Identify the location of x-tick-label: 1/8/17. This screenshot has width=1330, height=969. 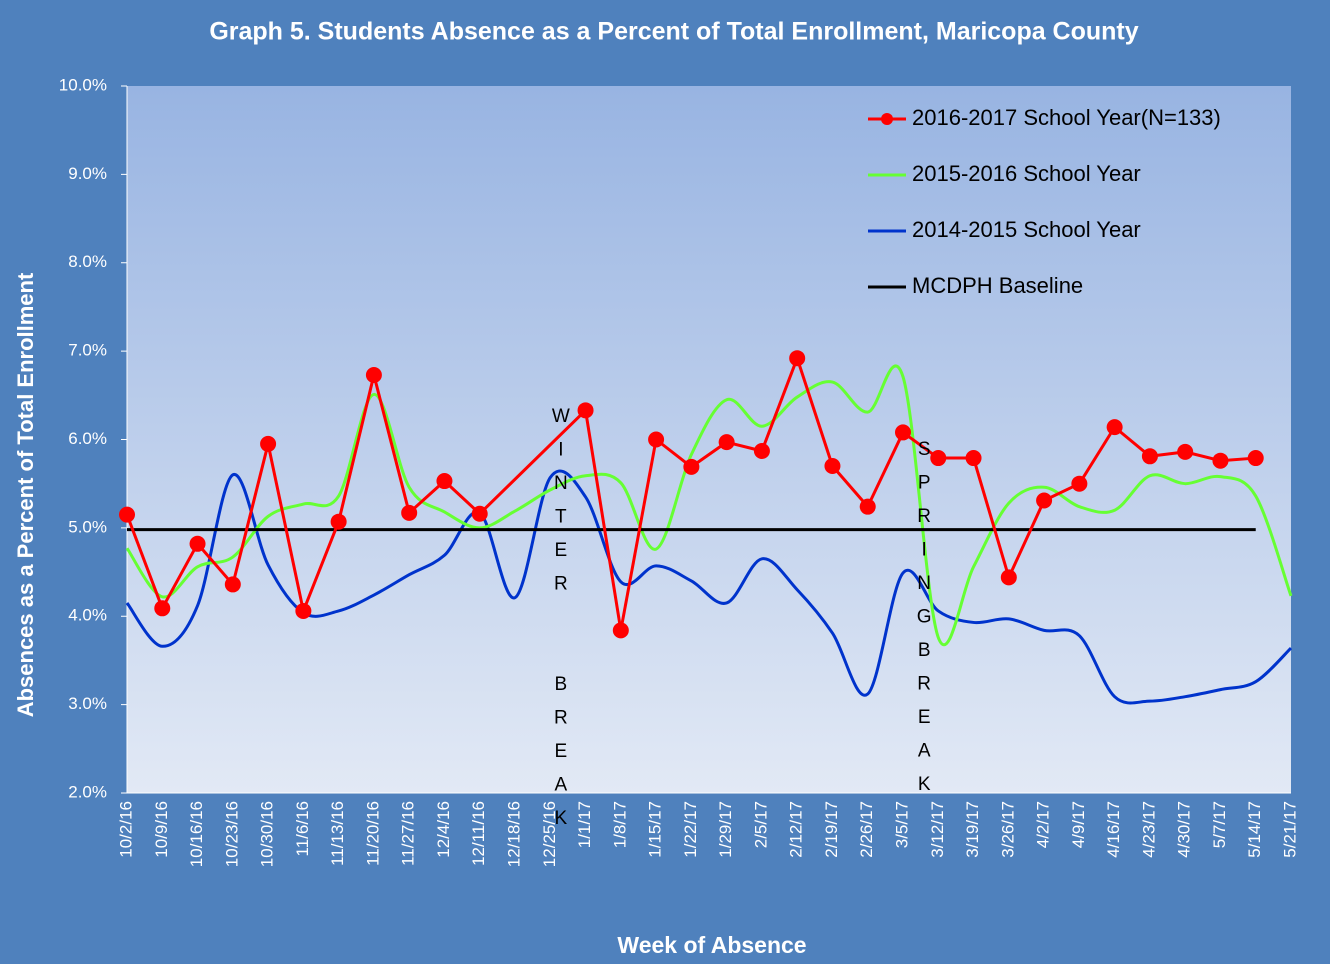
(619, 824).